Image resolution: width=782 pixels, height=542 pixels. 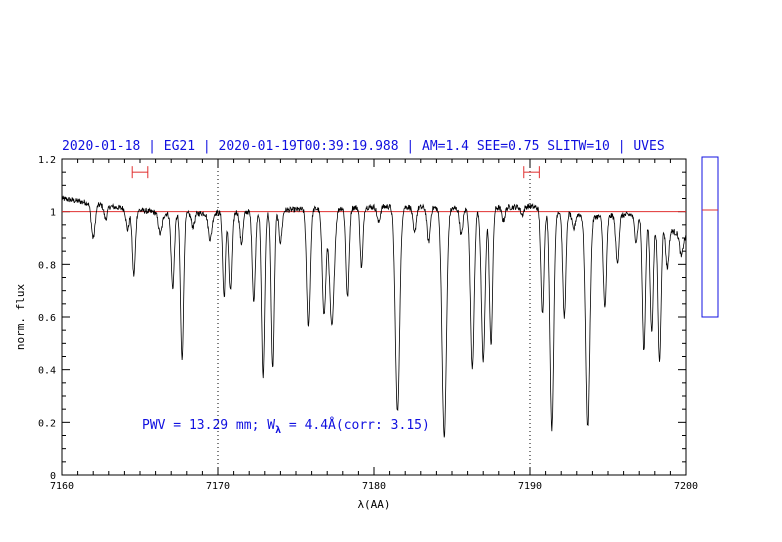 What do you see at coordinates (530, 486) in the screenshot?
I see `x-tick-label: 7190` at bounding box center [530, 486].